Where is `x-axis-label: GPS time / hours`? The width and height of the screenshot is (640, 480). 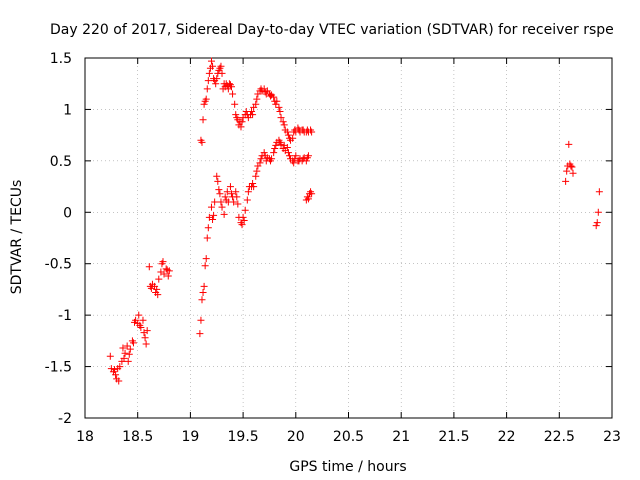 x-axis-label: GPS time / hours is located at coordinates (347, 467).